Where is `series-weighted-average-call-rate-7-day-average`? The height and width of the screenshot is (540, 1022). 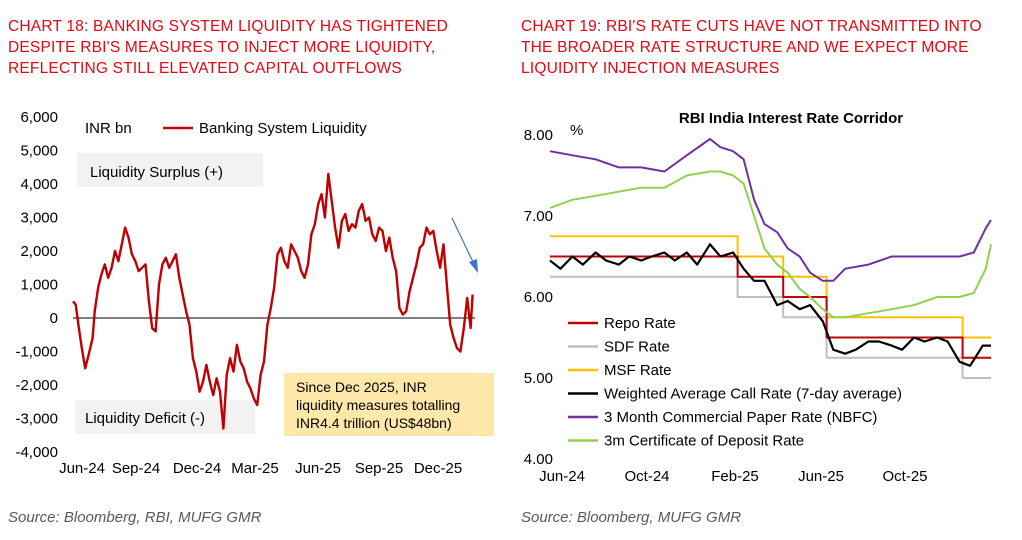 series-weighted-average-call-rate-7-day-average is located at coordinates (770, 305).